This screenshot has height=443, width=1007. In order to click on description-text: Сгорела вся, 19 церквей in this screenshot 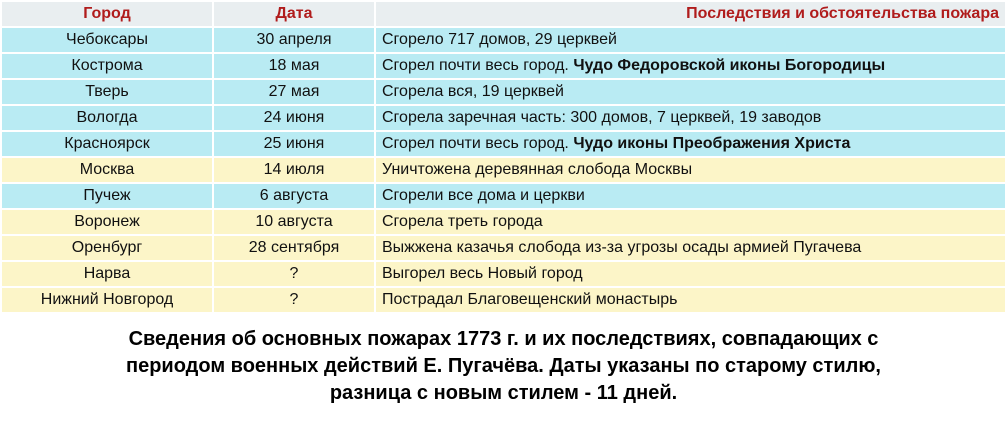, I will do `click(473, 91)`.